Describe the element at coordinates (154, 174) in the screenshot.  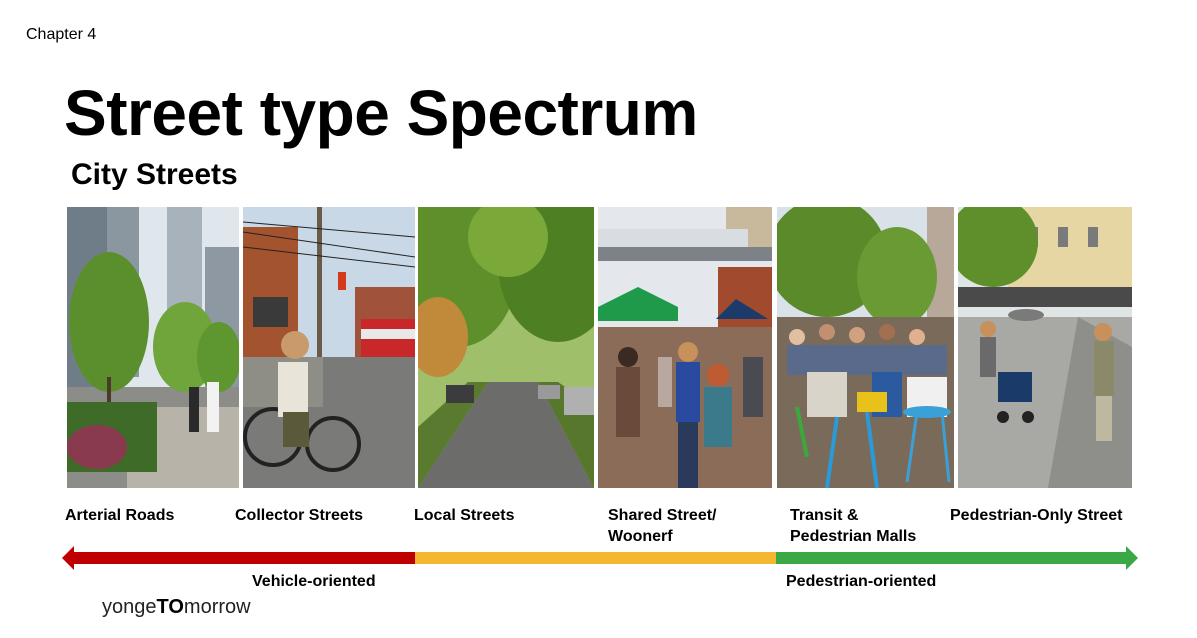
I see `section-subtitle: City Streets` at that location.